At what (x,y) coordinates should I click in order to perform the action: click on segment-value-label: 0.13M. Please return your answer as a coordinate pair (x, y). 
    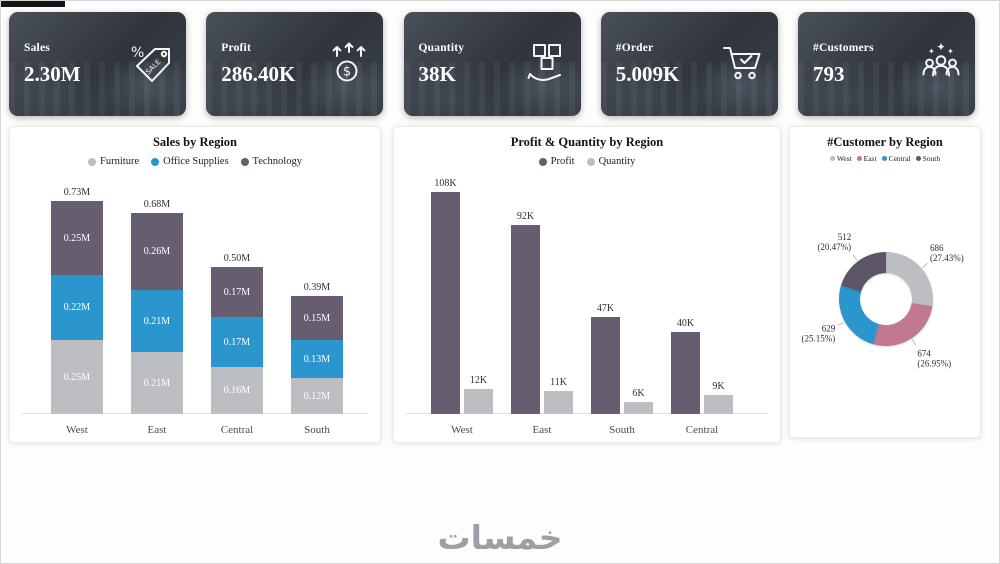
    Looking at the image, I should click on (317, 359).